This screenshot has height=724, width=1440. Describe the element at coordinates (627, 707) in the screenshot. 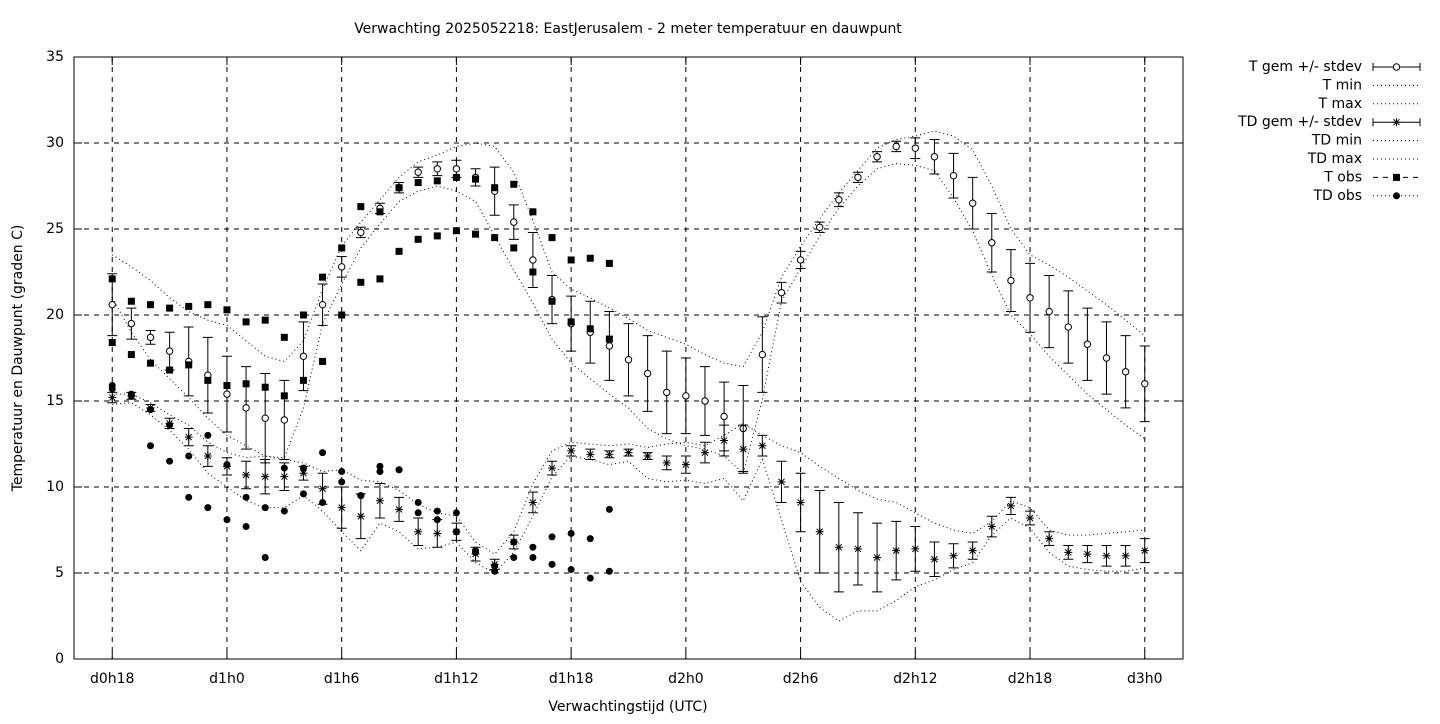

I see `x-axis-label: Verwachtingstijd (UTC)` at that location.